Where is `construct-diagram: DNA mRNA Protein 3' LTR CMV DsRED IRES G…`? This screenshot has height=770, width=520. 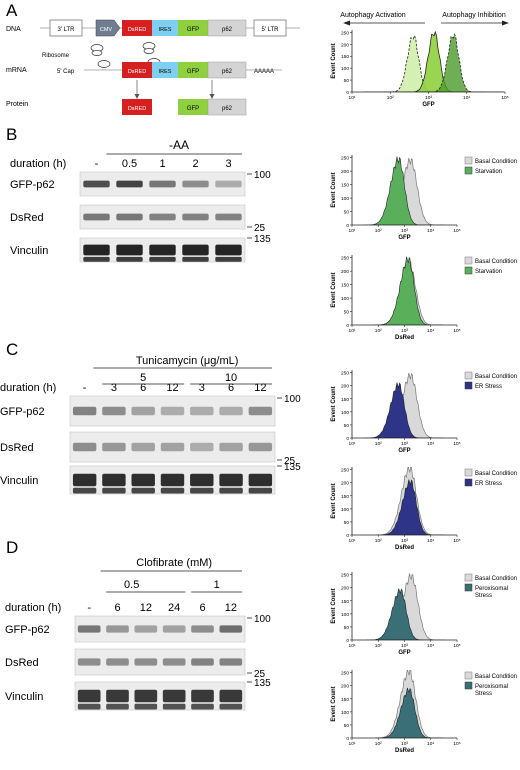 construct-diagram: DNA mRNA Protein 3' LTR CMV DsRED IRES G… is located at coordinates (153, 67).